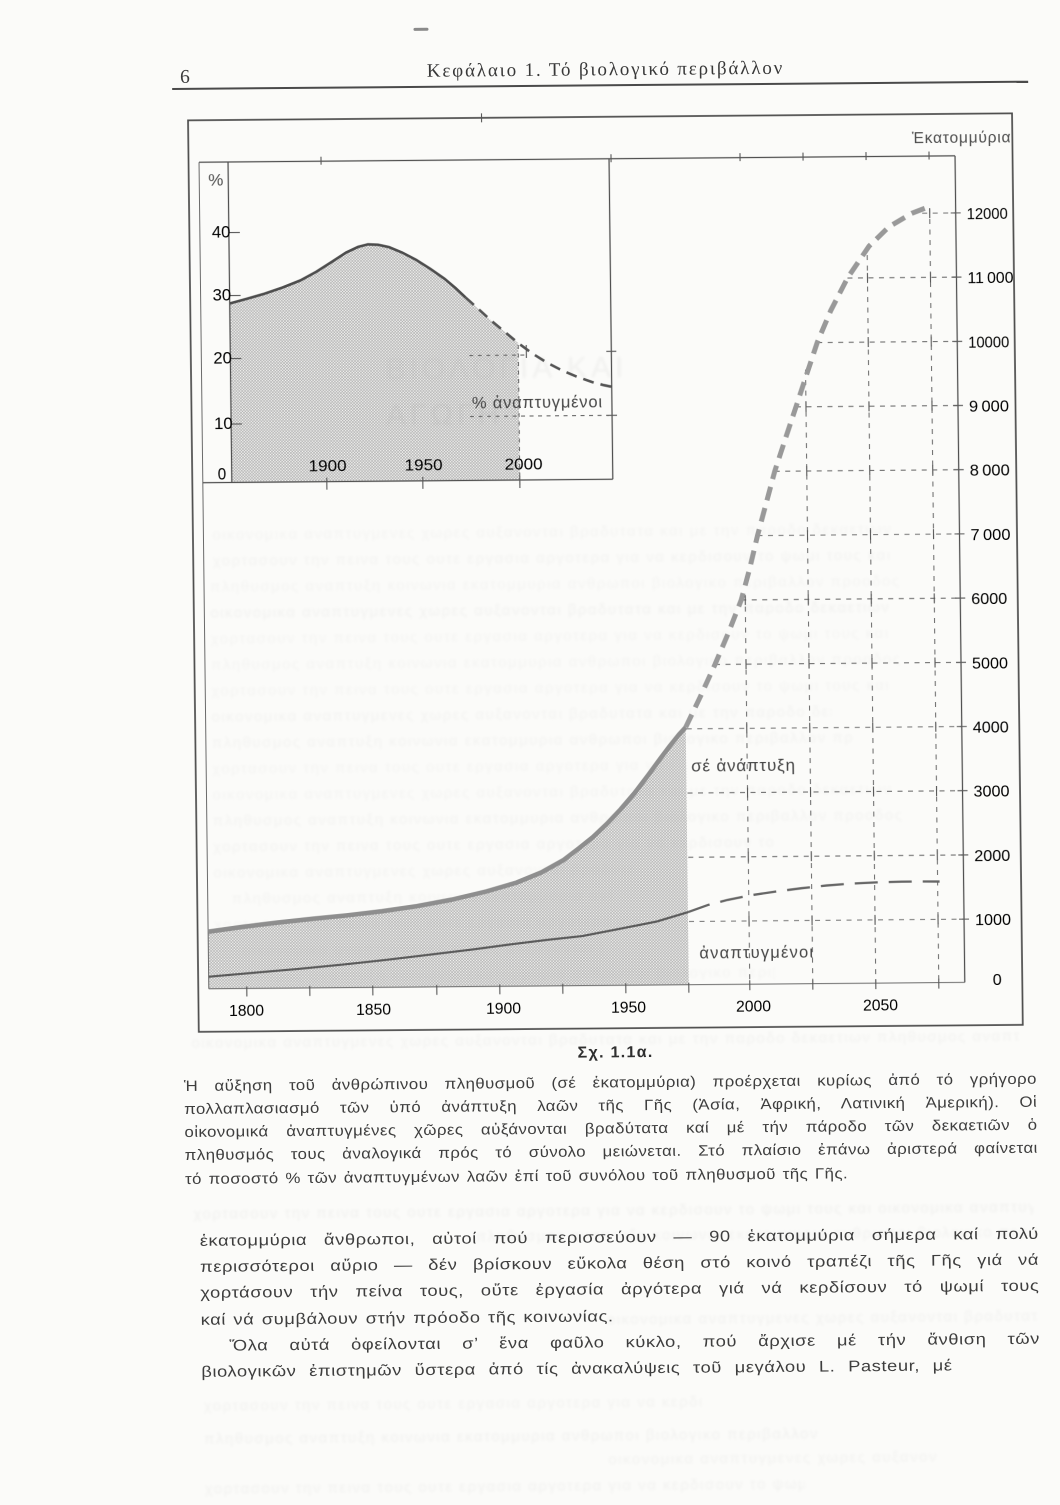 Image resolution: width=1060 pixels, height=1505 pixels. I want to click on svg-text: 40, so click(221, 233).